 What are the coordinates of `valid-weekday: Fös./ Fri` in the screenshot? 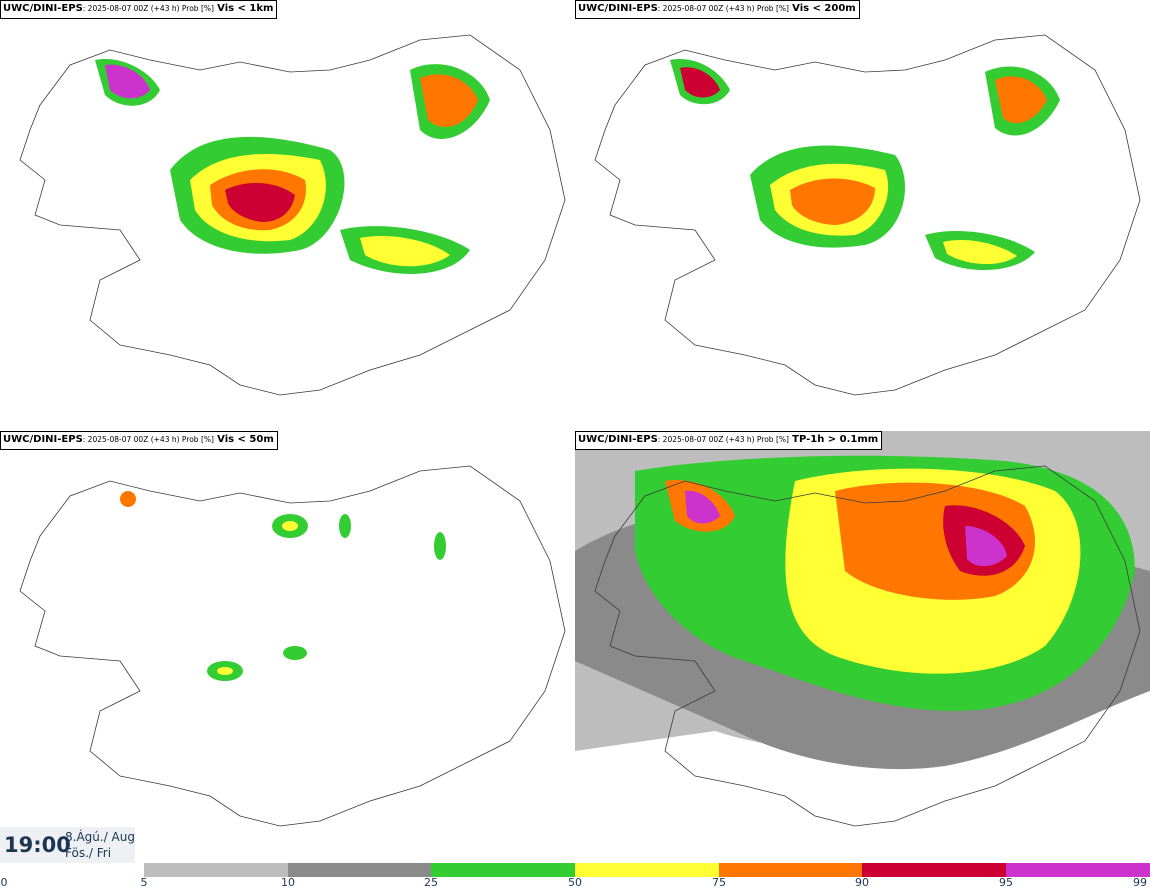 It's located at (88, 853).